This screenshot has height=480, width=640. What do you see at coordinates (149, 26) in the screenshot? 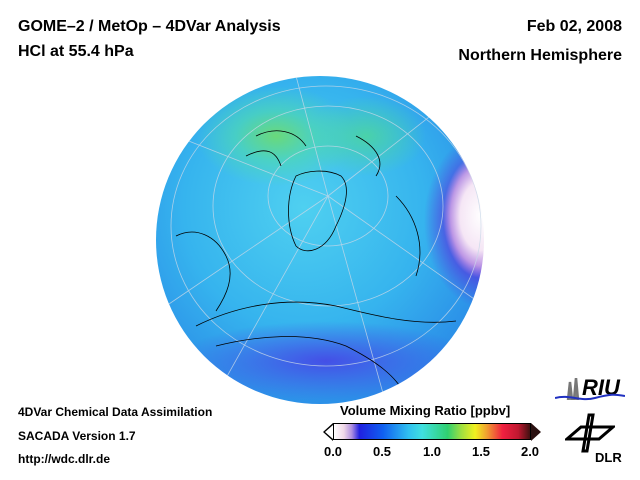
I see `map-title: GOME–2 / MetOp – 4DVar Analysis` at bounding box center [149, 26].